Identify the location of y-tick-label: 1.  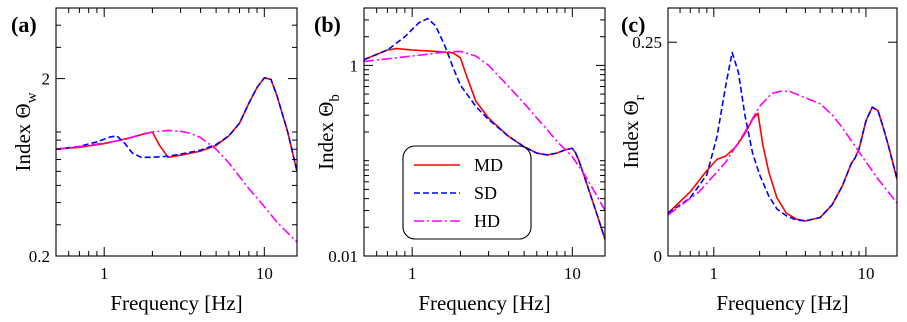
(354, 65).